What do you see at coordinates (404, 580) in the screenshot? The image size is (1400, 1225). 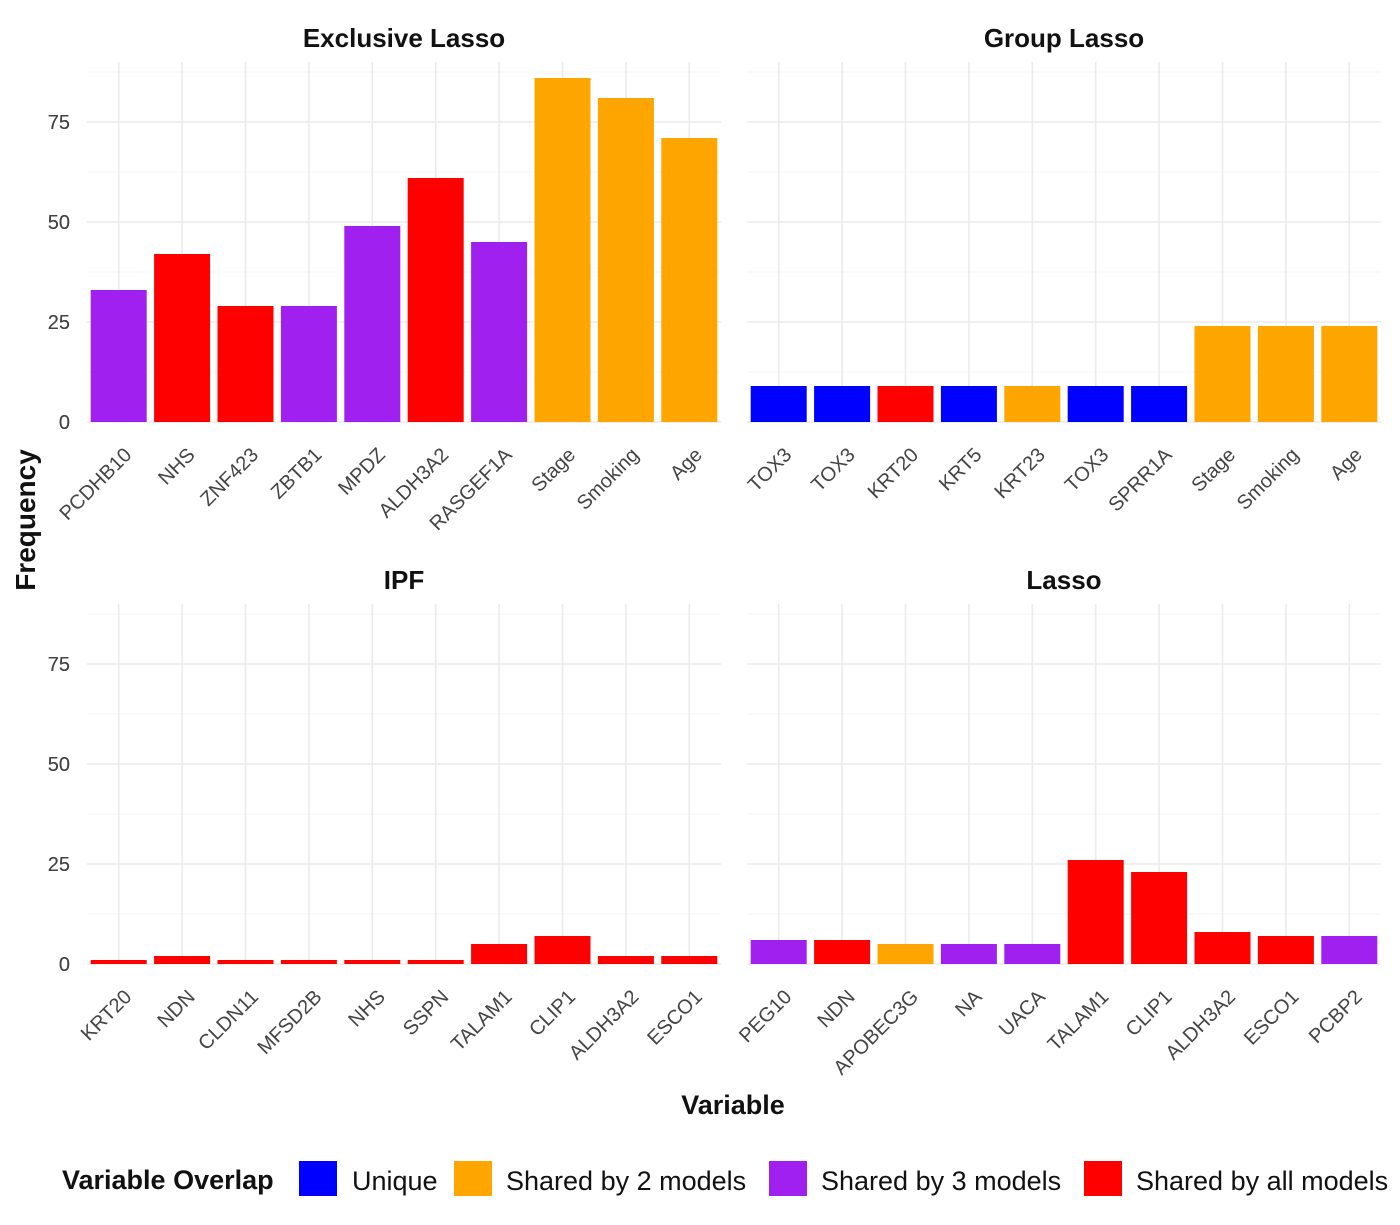 I see `panel-title: IPF` at bounding box center [404, 580].